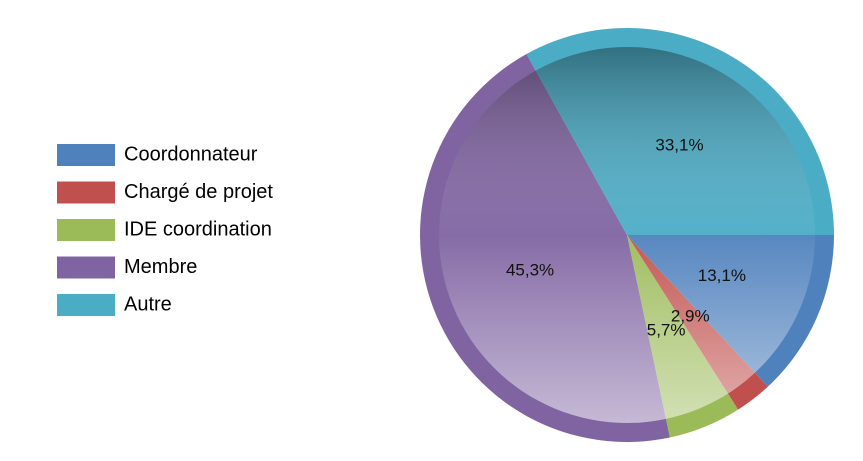 This screenshot has width=863, height=461. What do you see at coordinates (666, 329) in the screenshot?
I see `slice-label: 5,7%` at bounding box center [666, 329].